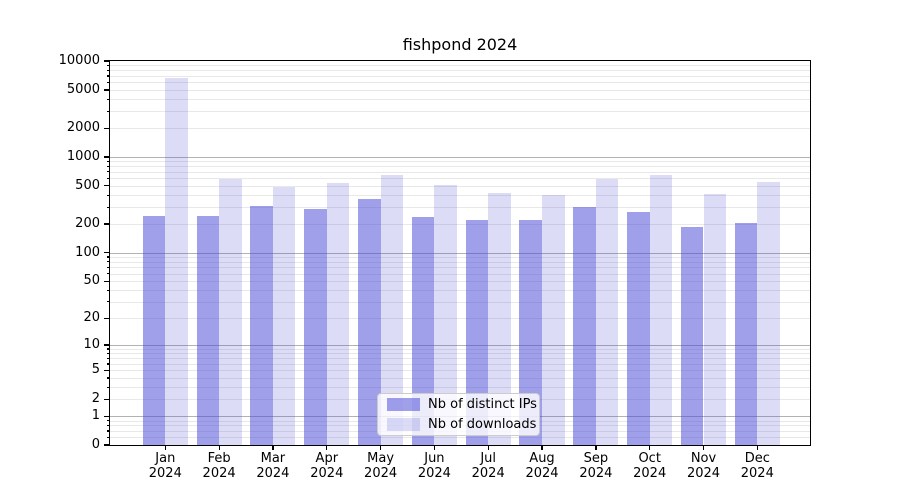 This screenshot has width=900, height=500. I want to click on bar-distinct-ips-Jul, so click(477, 332).